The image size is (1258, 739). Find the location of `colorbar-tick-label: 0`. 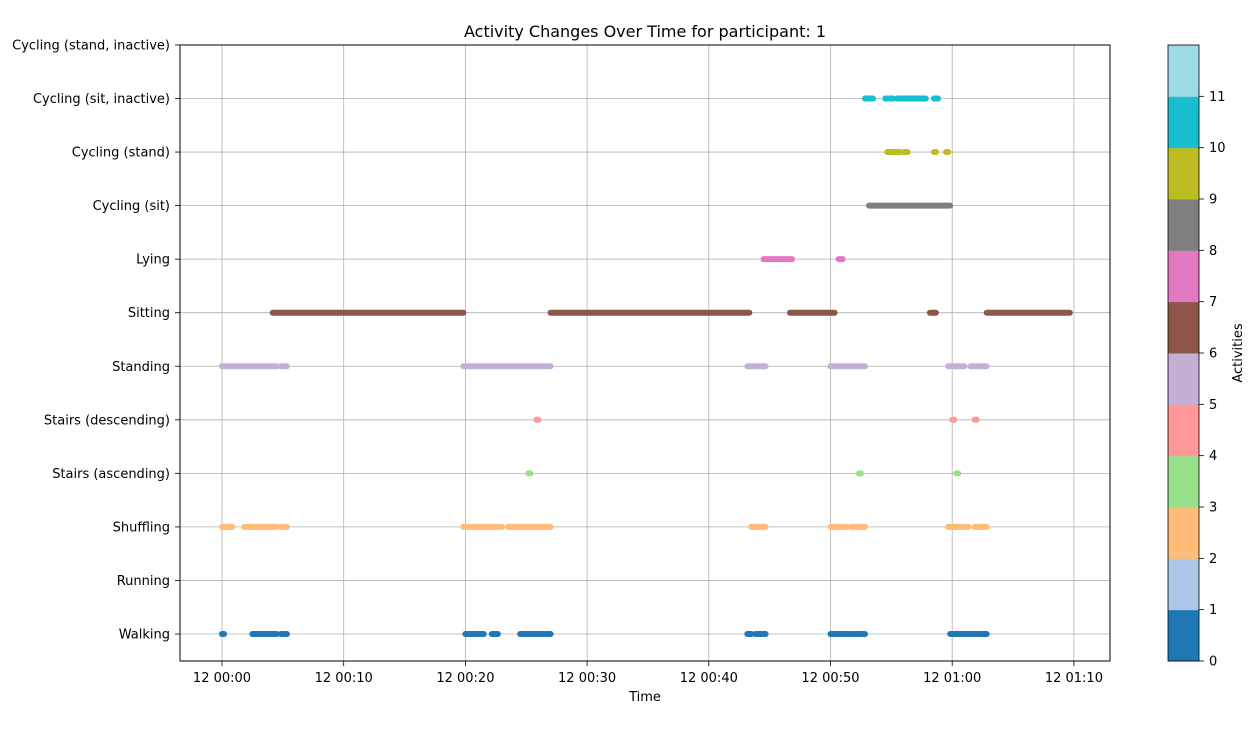

colorbar-tick-label: 0 is located at coordinates (1213, 662).